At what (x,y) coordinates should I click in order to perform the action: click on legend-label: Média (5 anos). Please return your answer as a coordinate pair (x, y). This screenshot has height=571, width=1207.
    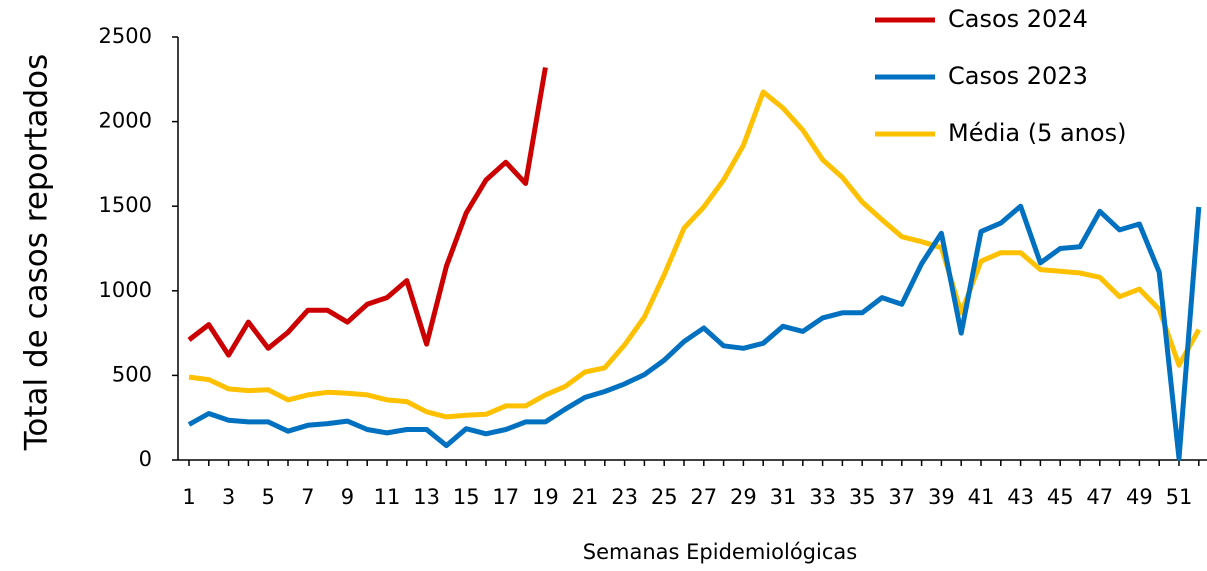
    Looking at the image, I should click on (1037, 133).